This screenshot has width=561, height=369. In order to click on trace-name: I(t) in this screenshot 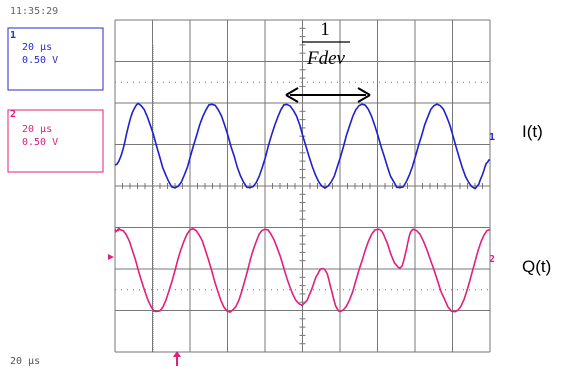, I will do `click(532, 131)`.